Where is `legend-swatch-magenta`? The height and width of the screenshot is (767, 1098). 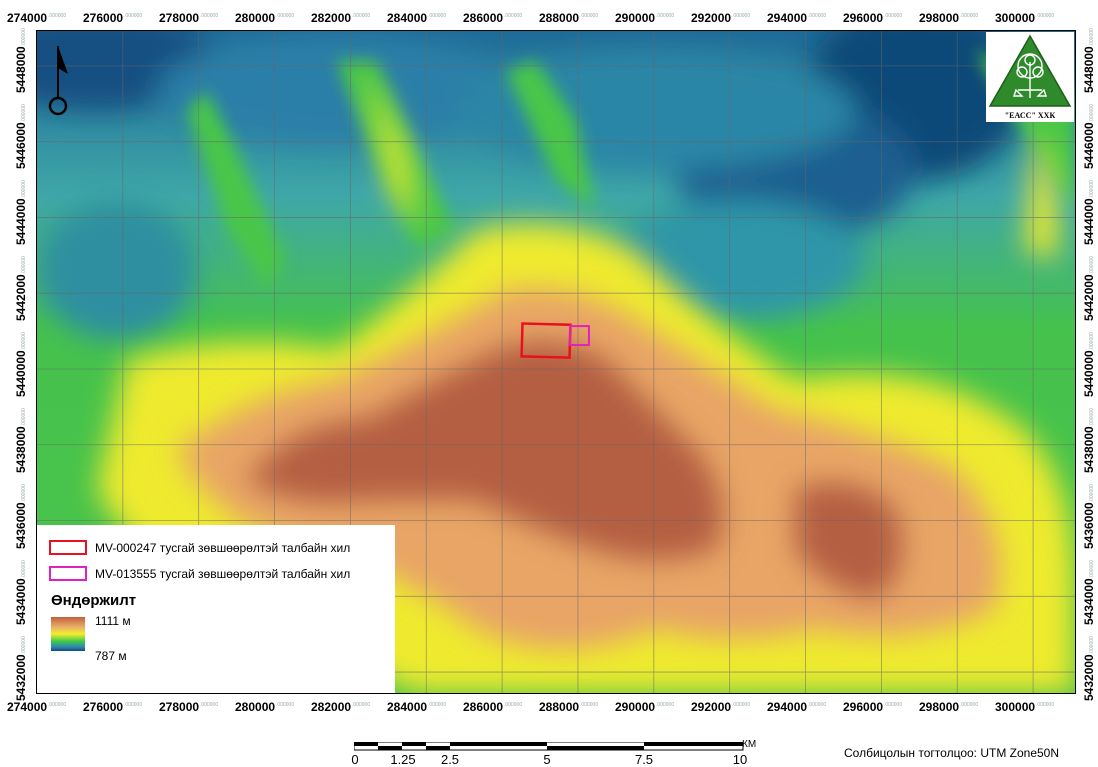 legend-swatch-magenta is located at coordinates (68, 573).